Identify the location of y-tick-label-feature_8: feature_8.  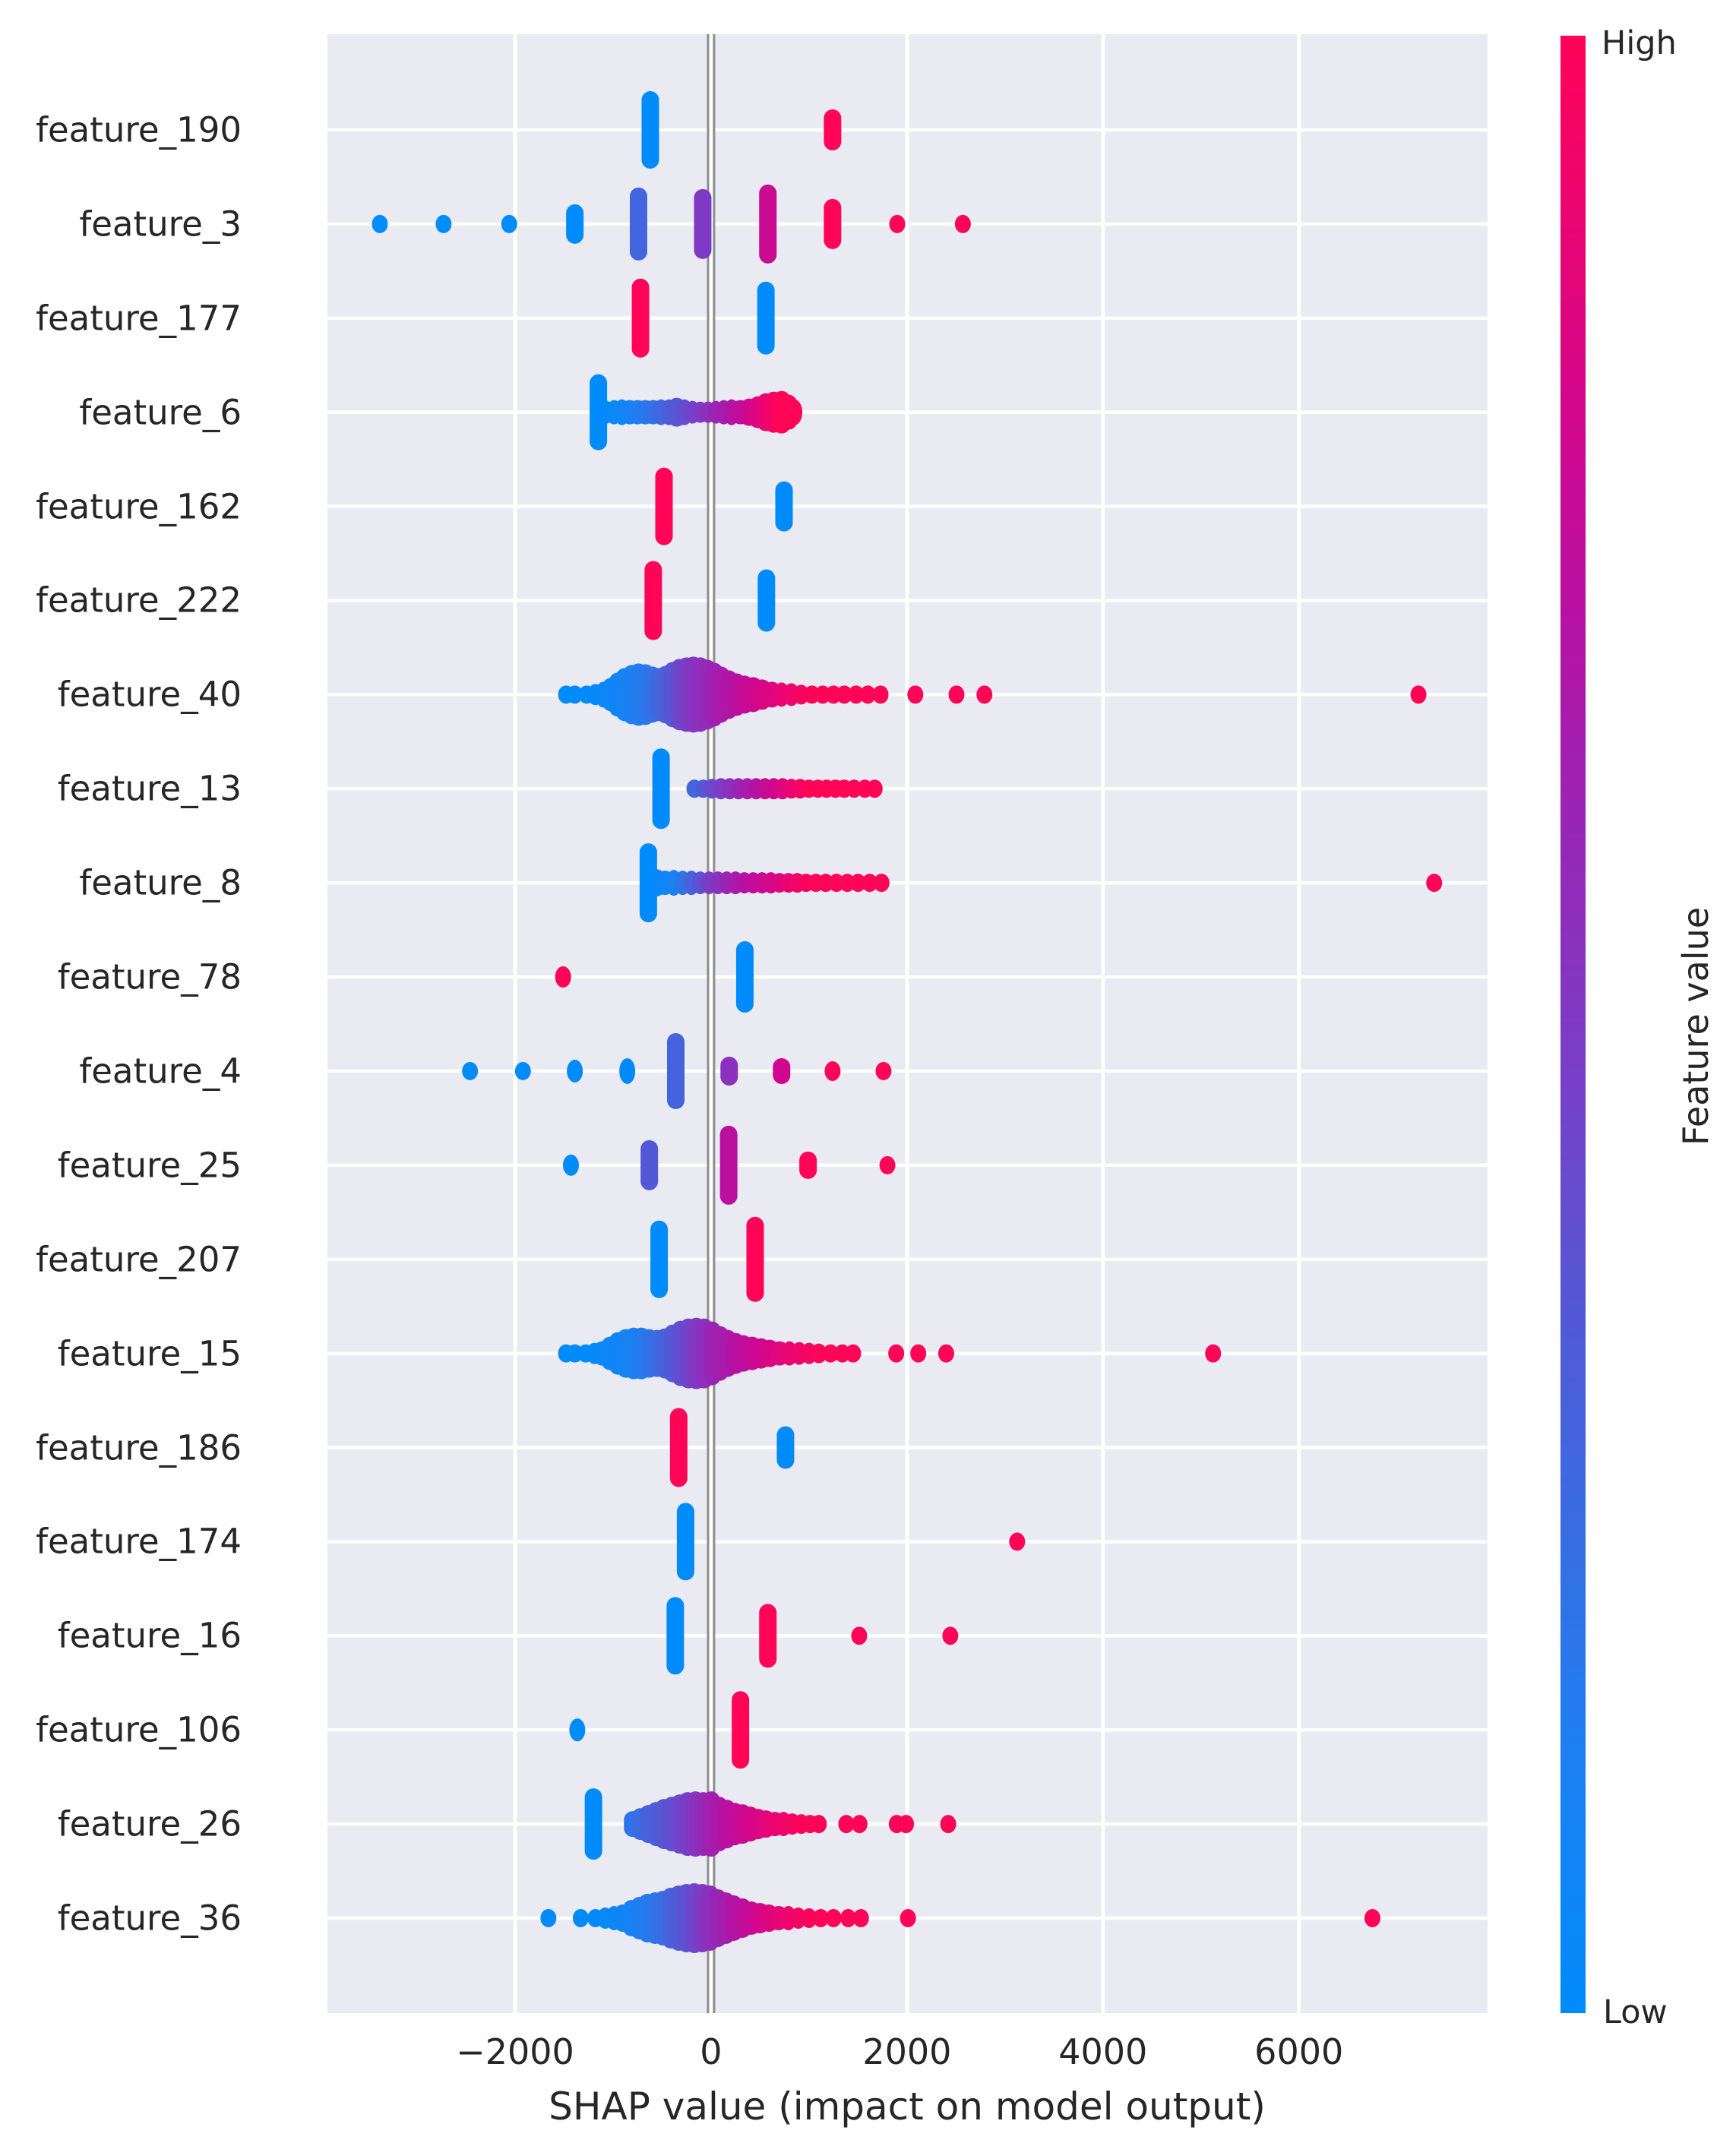
(160, 882).